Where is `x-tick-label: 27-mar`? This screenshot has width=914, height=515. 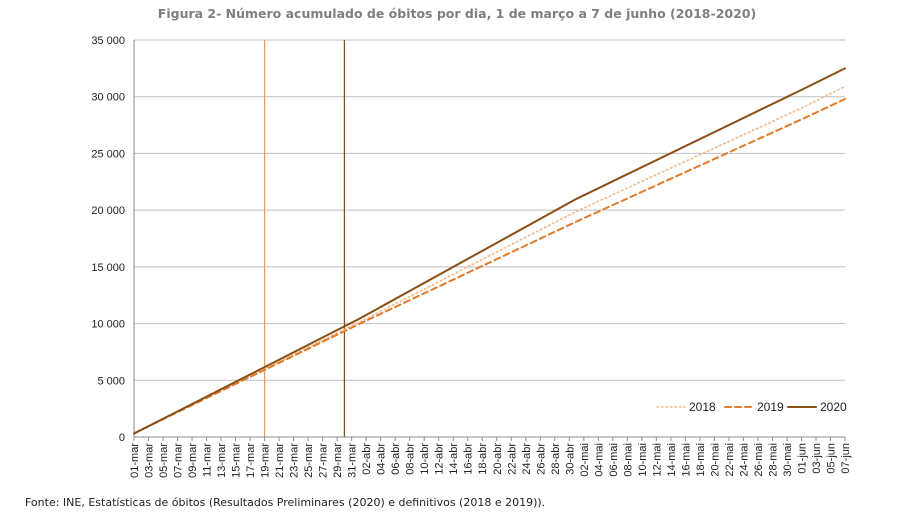 x-tick-label: 27-mar is located at coordinates (324, 460).